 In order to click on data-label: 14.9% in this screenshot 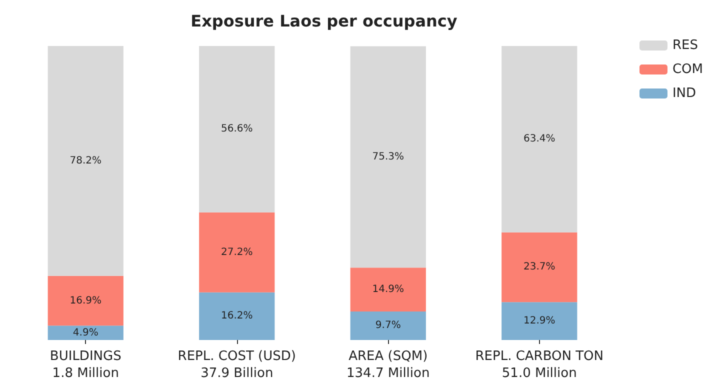, I will do `click(388, 290)`.